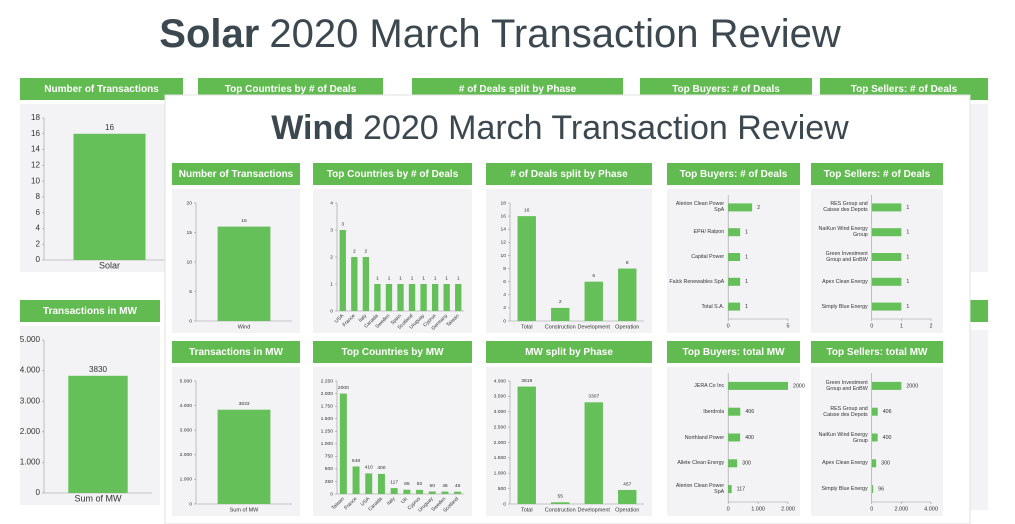 Image resolution: width=1015 pixels, height=524 pixels. What do you see at coordinates (244, 404) in the screenshot?
I see `data-label: 3833` at bounding box center [244, 404].